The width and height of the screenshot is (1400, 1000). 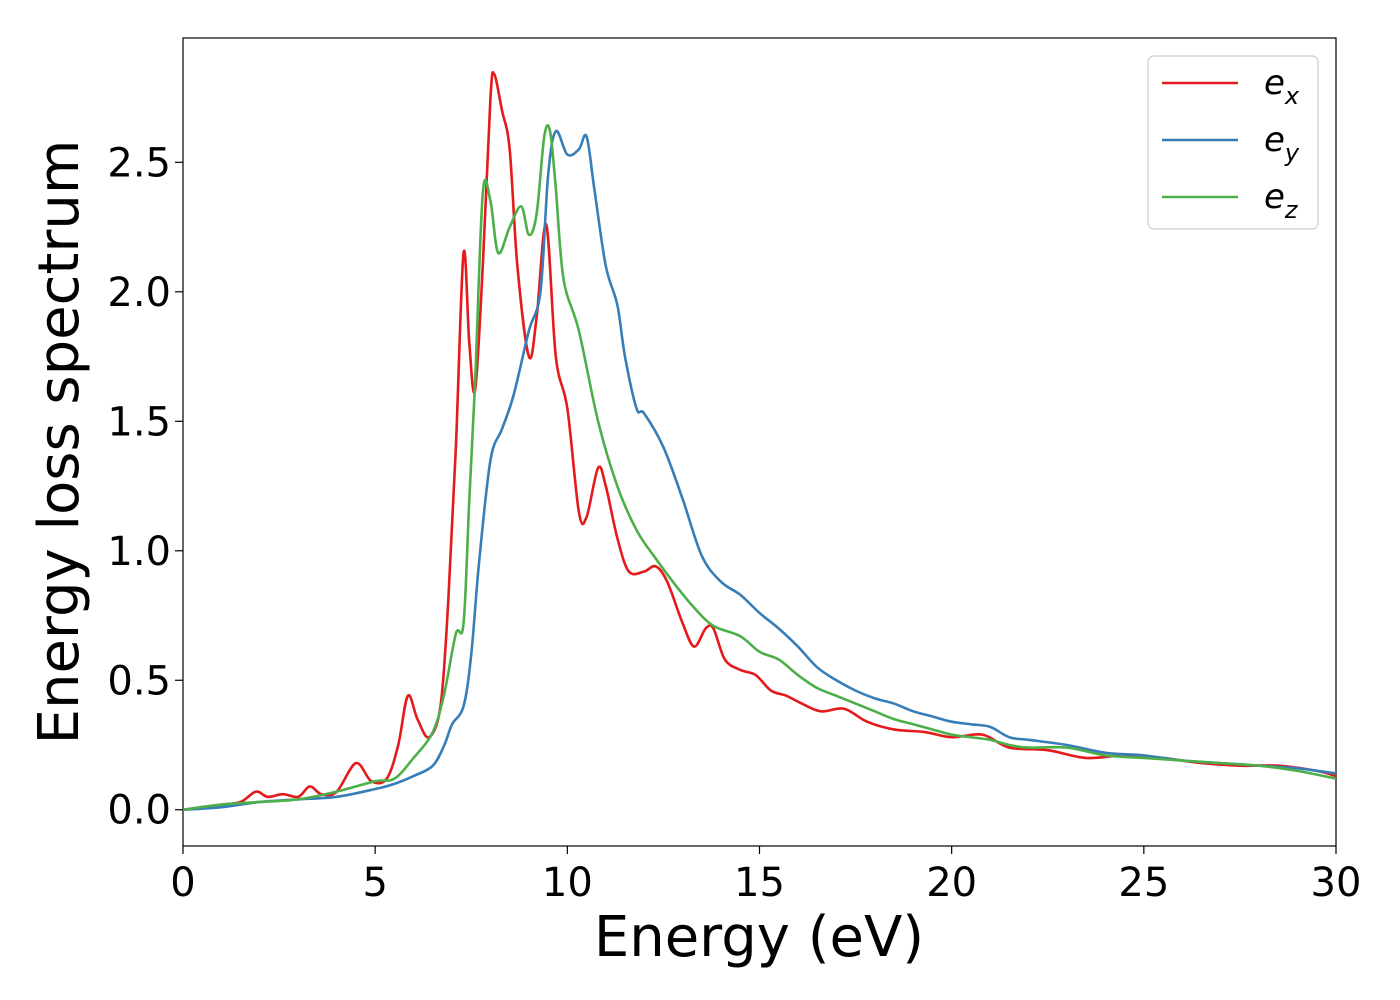 What do you see at coordinates (1336, 883) in the screenshot?
I see `x-tick-label: 30` at bounding box center [1336, 883].